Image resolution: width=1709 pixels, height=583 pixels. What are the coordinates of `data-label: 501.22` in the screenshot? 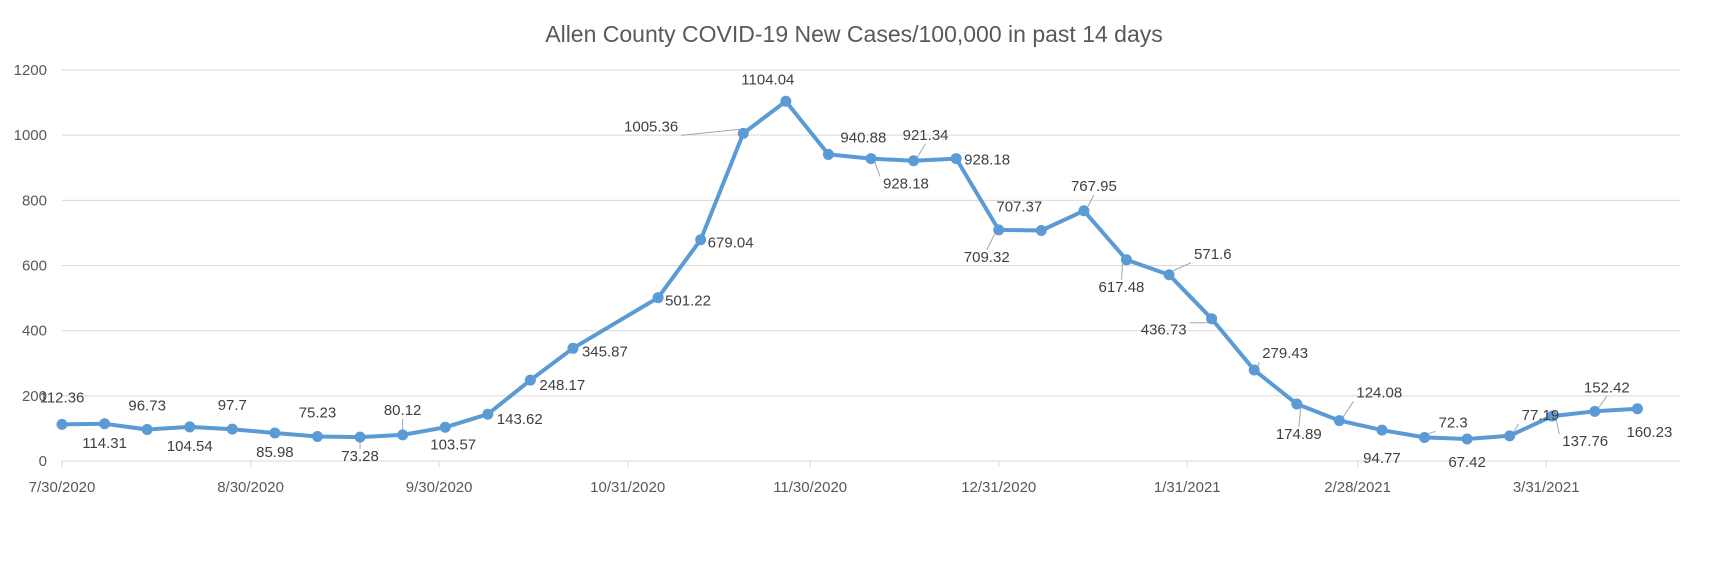 It's located at (688, 301).